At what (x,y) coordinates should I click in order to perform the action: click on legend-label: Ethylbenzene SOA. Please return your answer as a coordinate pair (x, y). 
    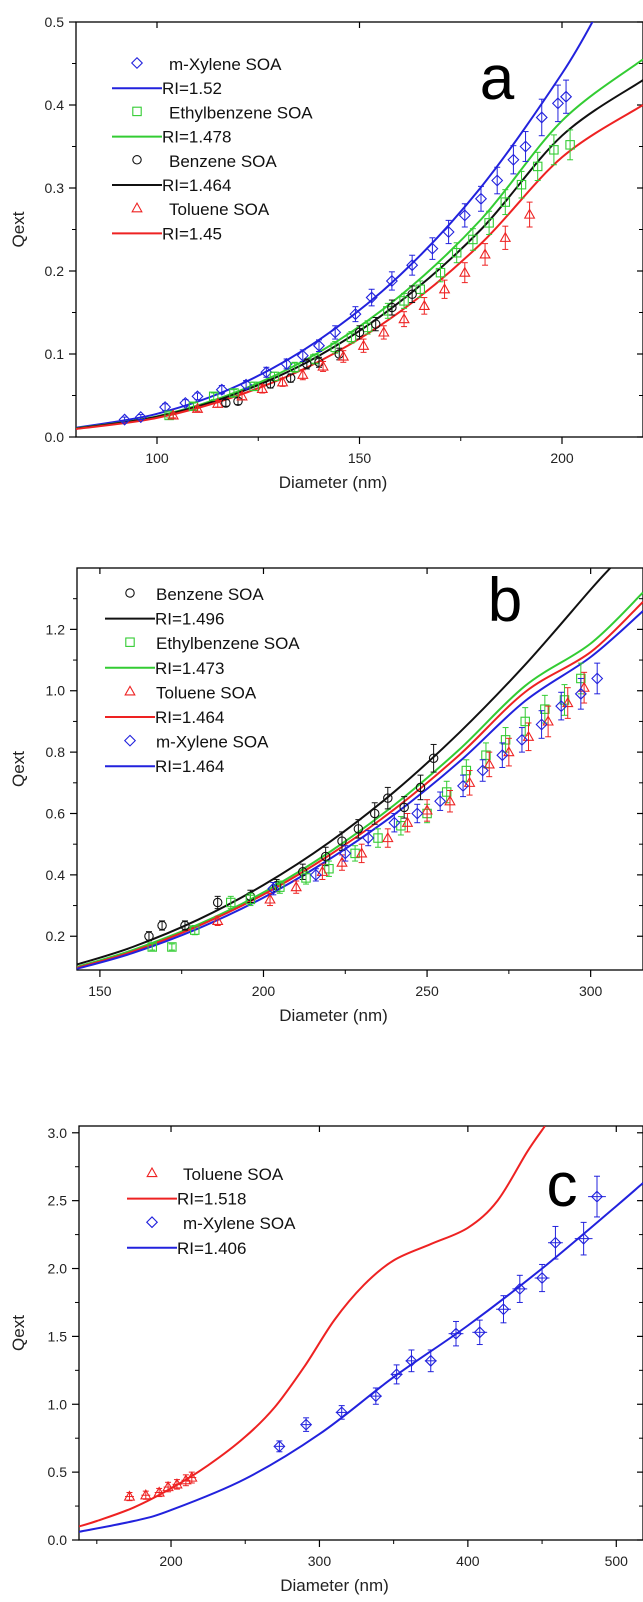
    Looking at the image, I should click on (241, 112).